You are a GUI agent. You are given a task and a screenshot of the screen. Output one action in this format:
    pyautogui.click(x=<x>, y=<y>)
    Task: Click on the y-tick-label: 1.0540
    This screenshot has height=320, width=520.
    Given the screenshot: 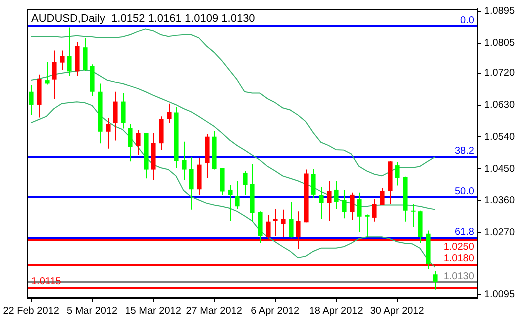 What is the action you would take?
    pyautogui.click(x=500, y=137)
    